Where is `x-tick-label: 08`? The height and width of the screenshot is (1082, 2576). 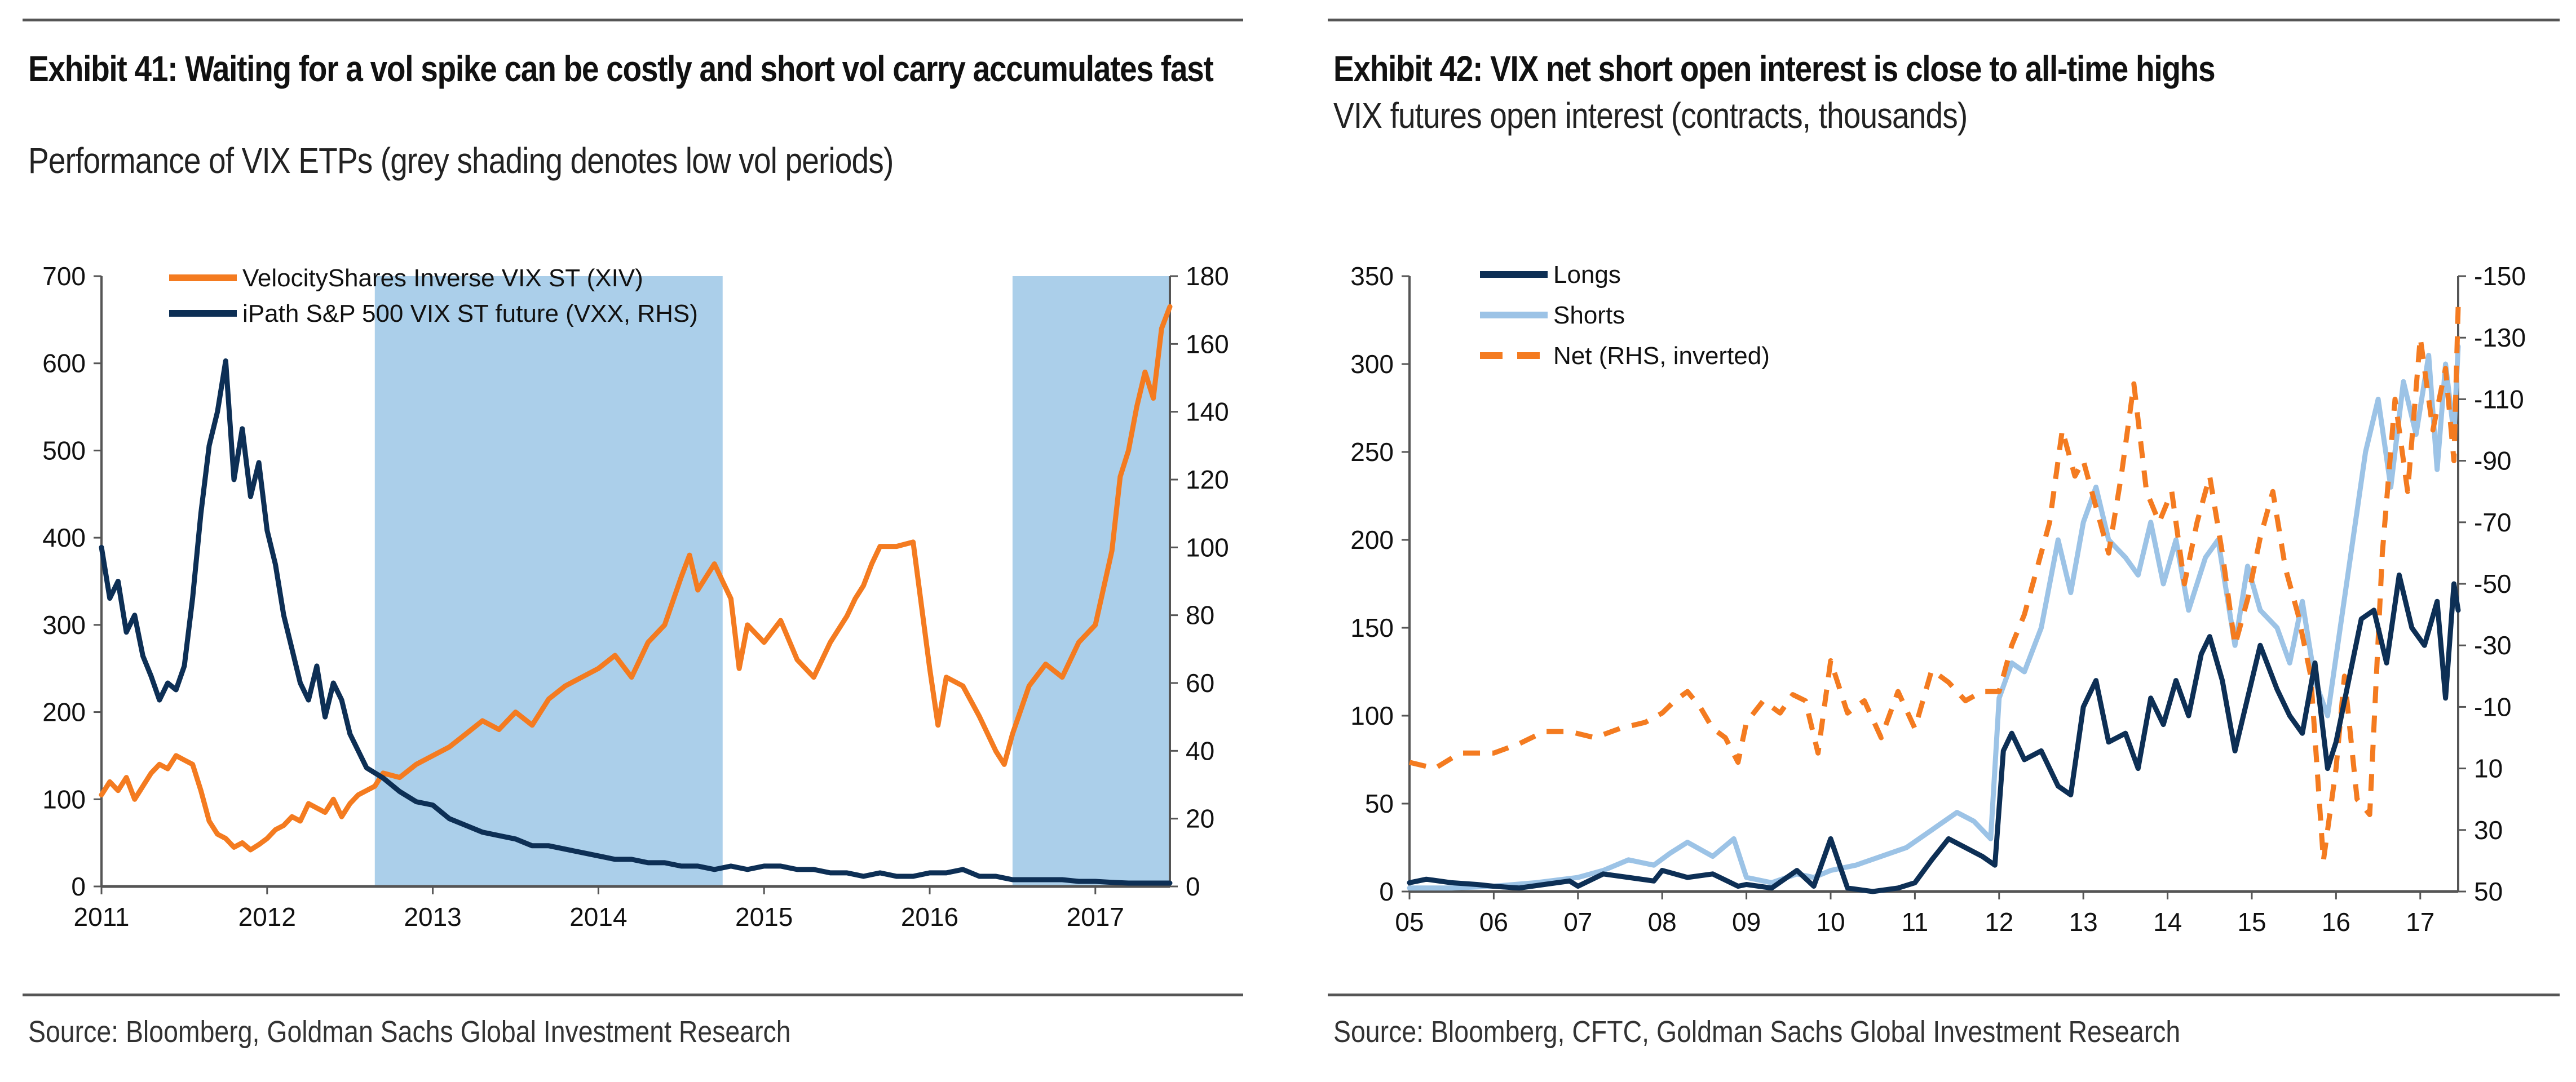 x-tick-label: 08 is located at coordinates (1662, 922).